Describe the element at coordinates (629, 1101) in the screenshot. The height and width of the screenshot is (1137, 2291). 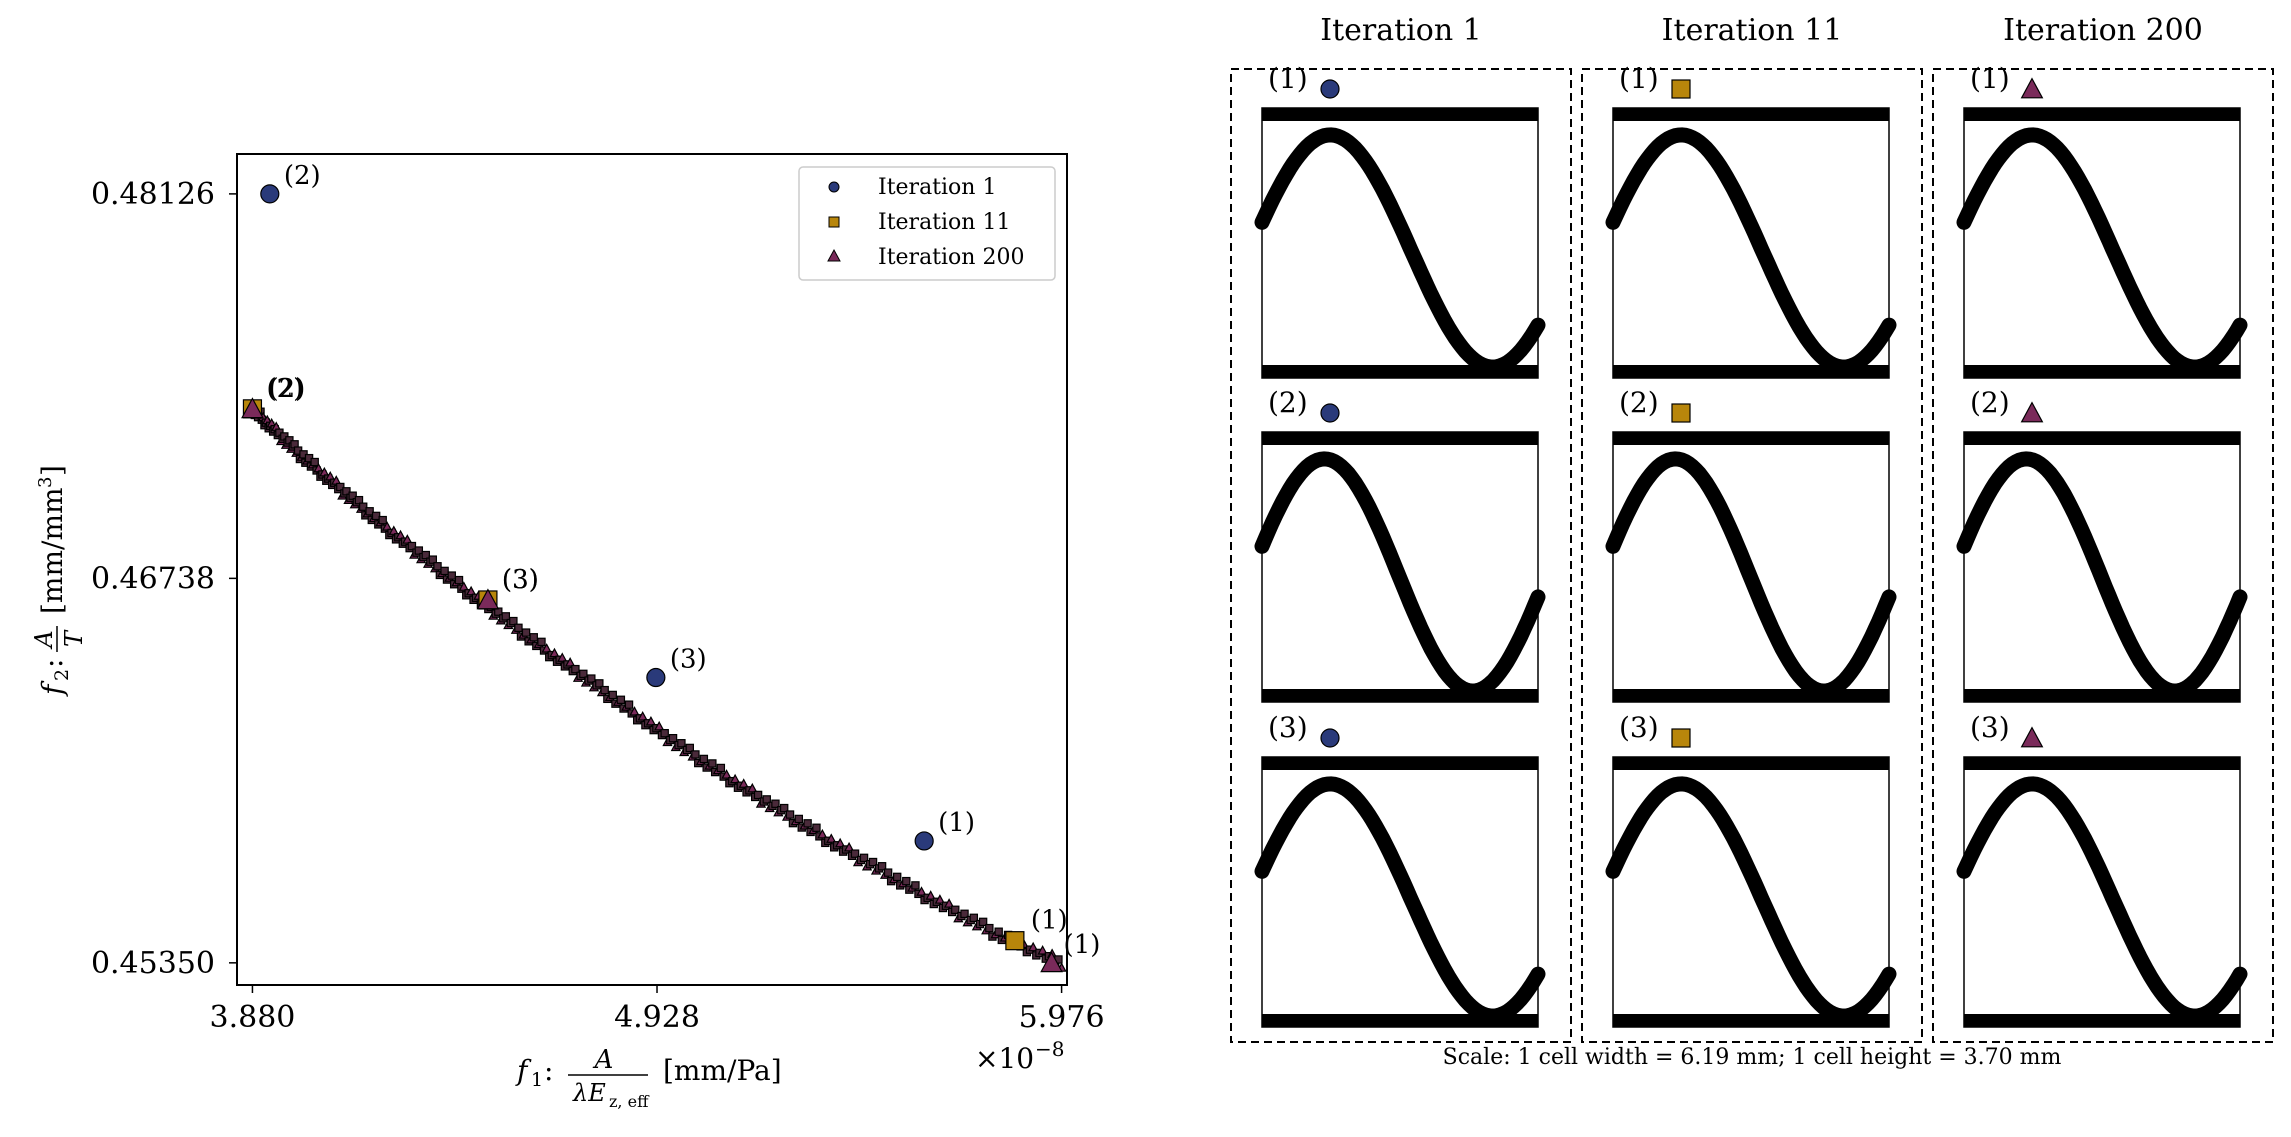
I see `x-axis-label-denominator-subscript: z, eff` at that location.